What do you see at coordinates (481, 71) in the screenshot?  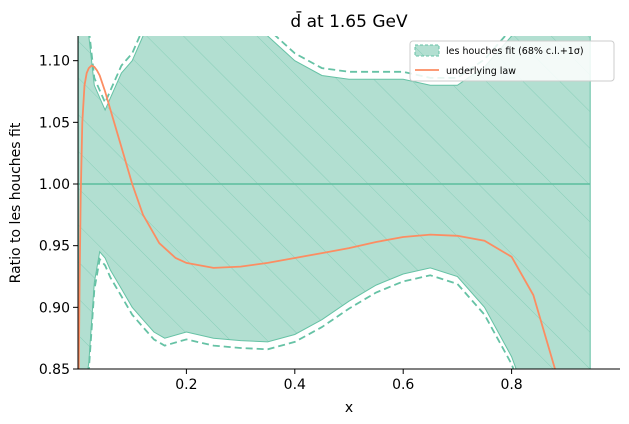 I see `legend-law-label: underlying law` at bounding box center [481, 71].